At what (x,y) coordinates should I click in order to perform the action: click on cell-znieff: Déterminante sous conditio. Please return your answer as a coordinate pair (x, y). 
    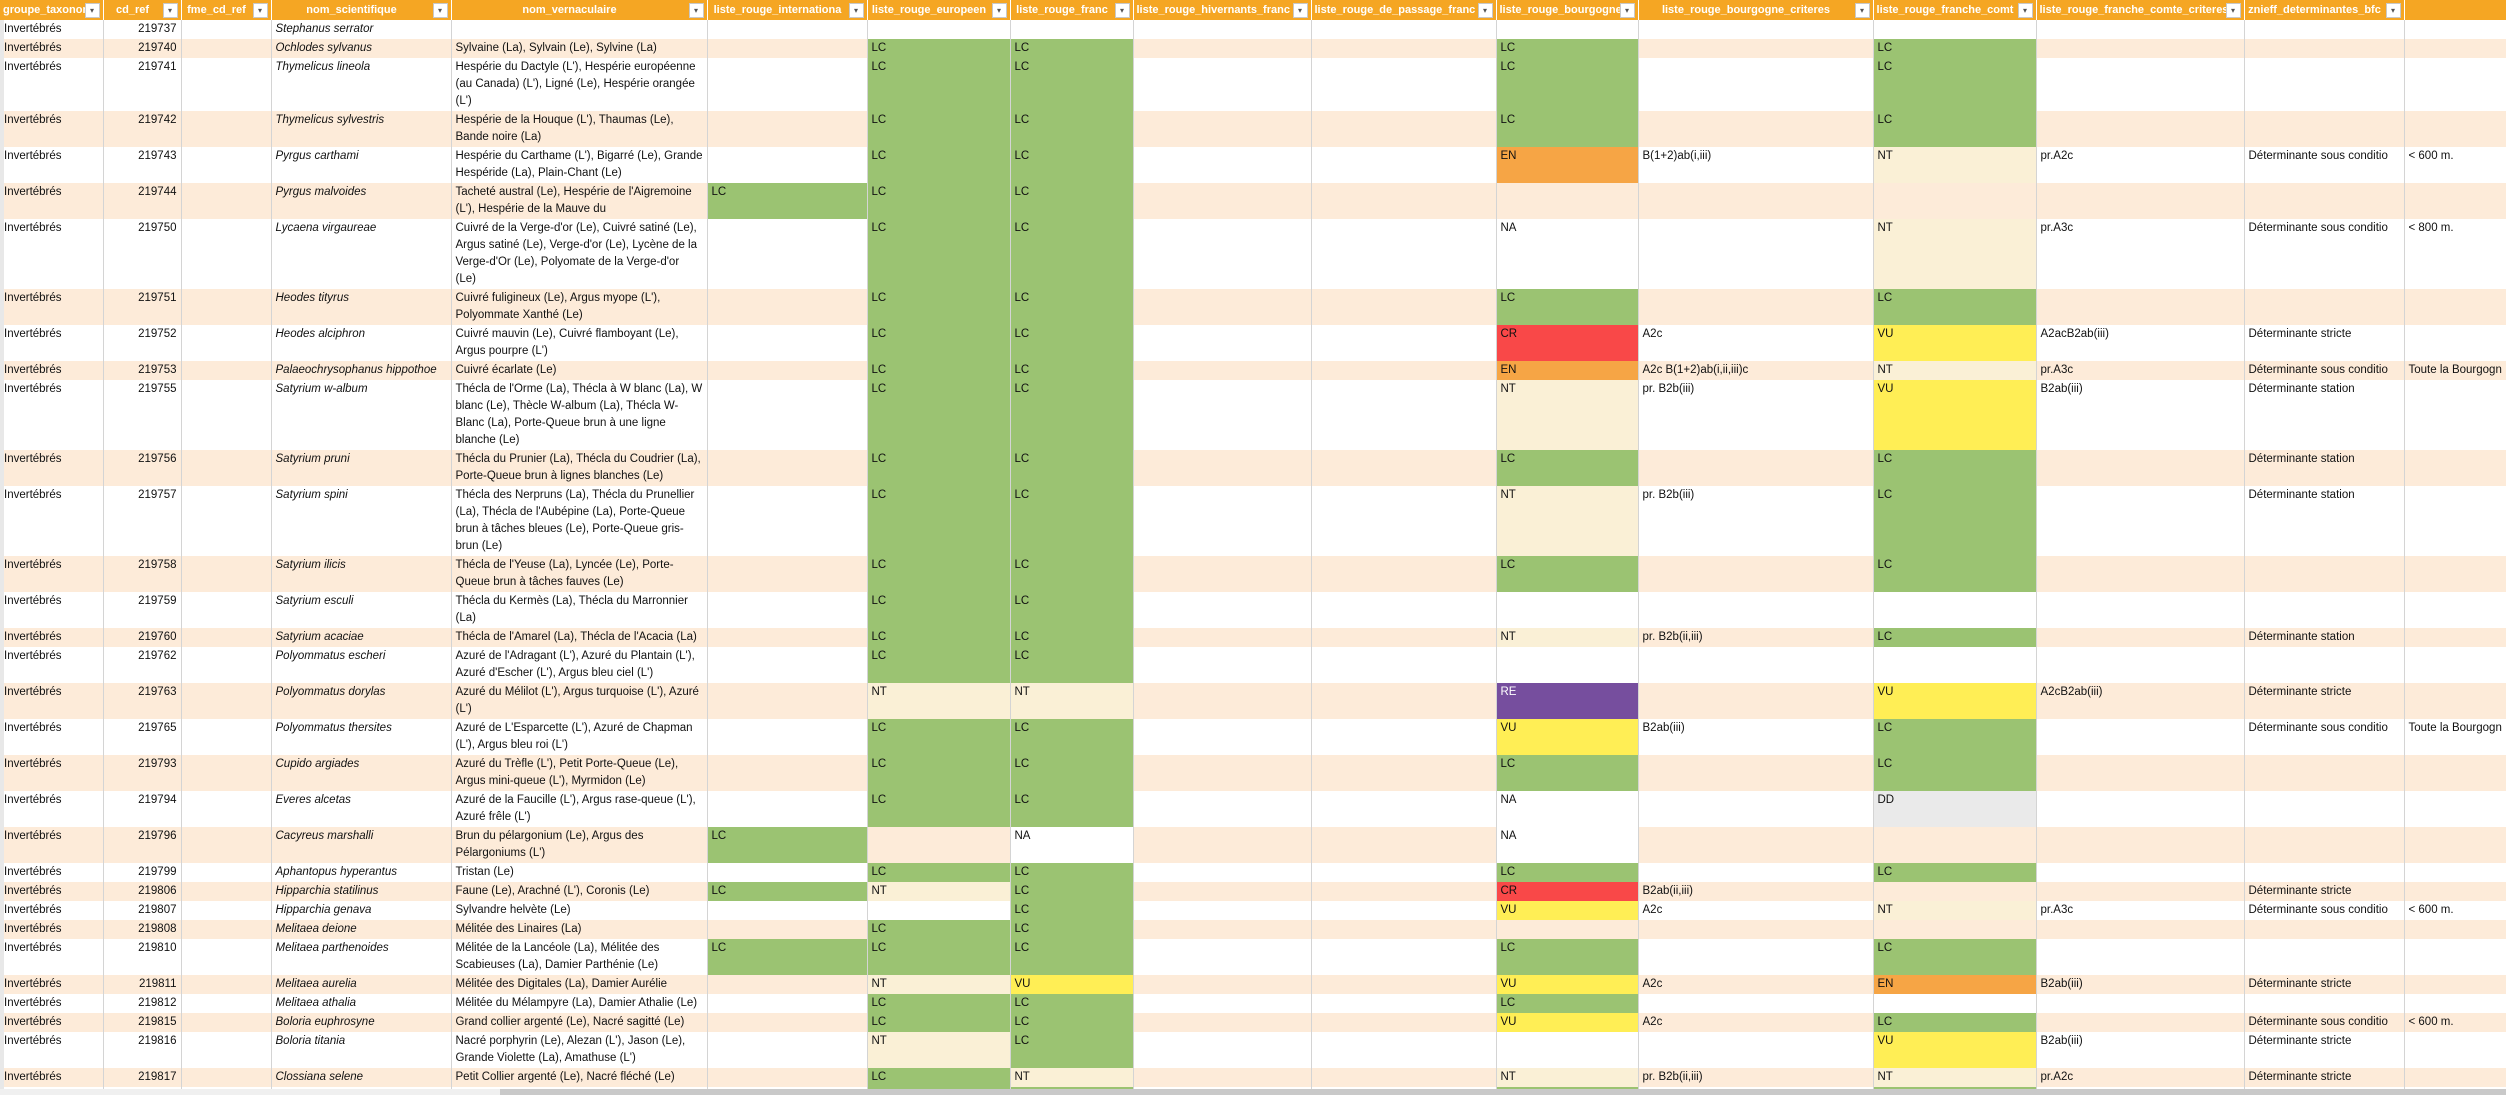
    Looking at the image, I should click on (2324, 1022).